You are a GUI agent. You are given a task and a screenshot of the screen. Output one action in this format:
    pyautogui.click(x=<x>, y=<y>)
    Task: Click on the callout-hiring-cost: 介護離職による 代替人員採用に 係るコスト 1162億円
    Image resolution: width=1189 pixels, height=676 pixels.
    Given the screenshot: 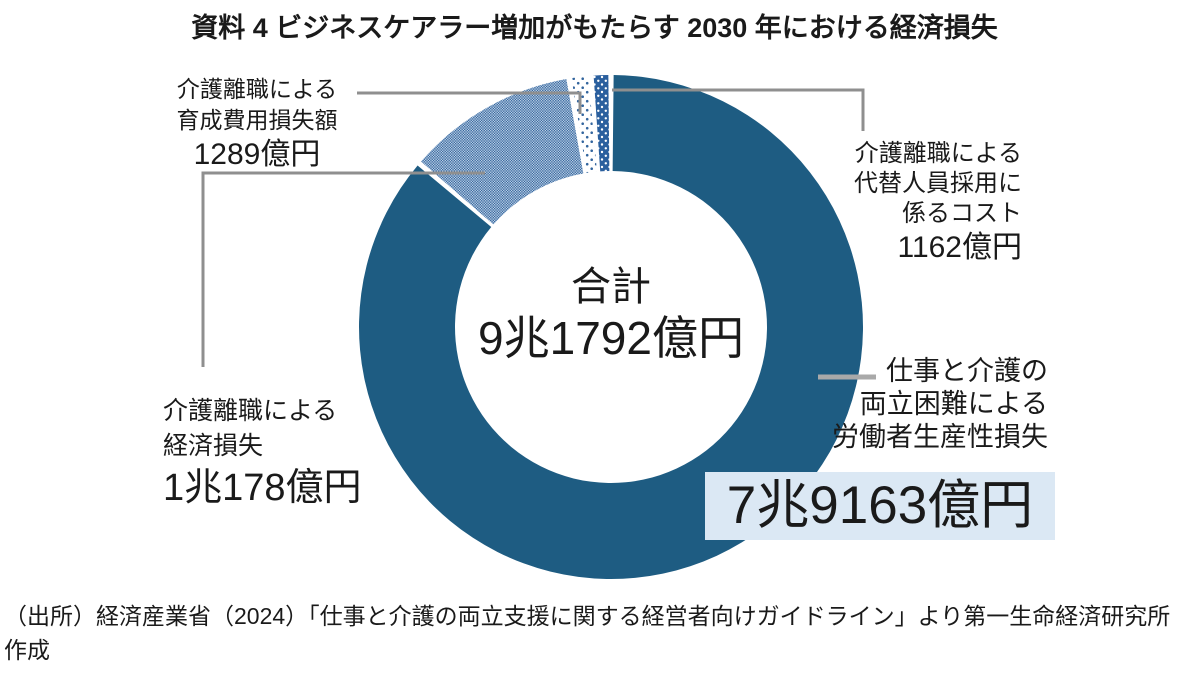 What is the action you would take?
    pyautogui.click(x=892, y=203)
    